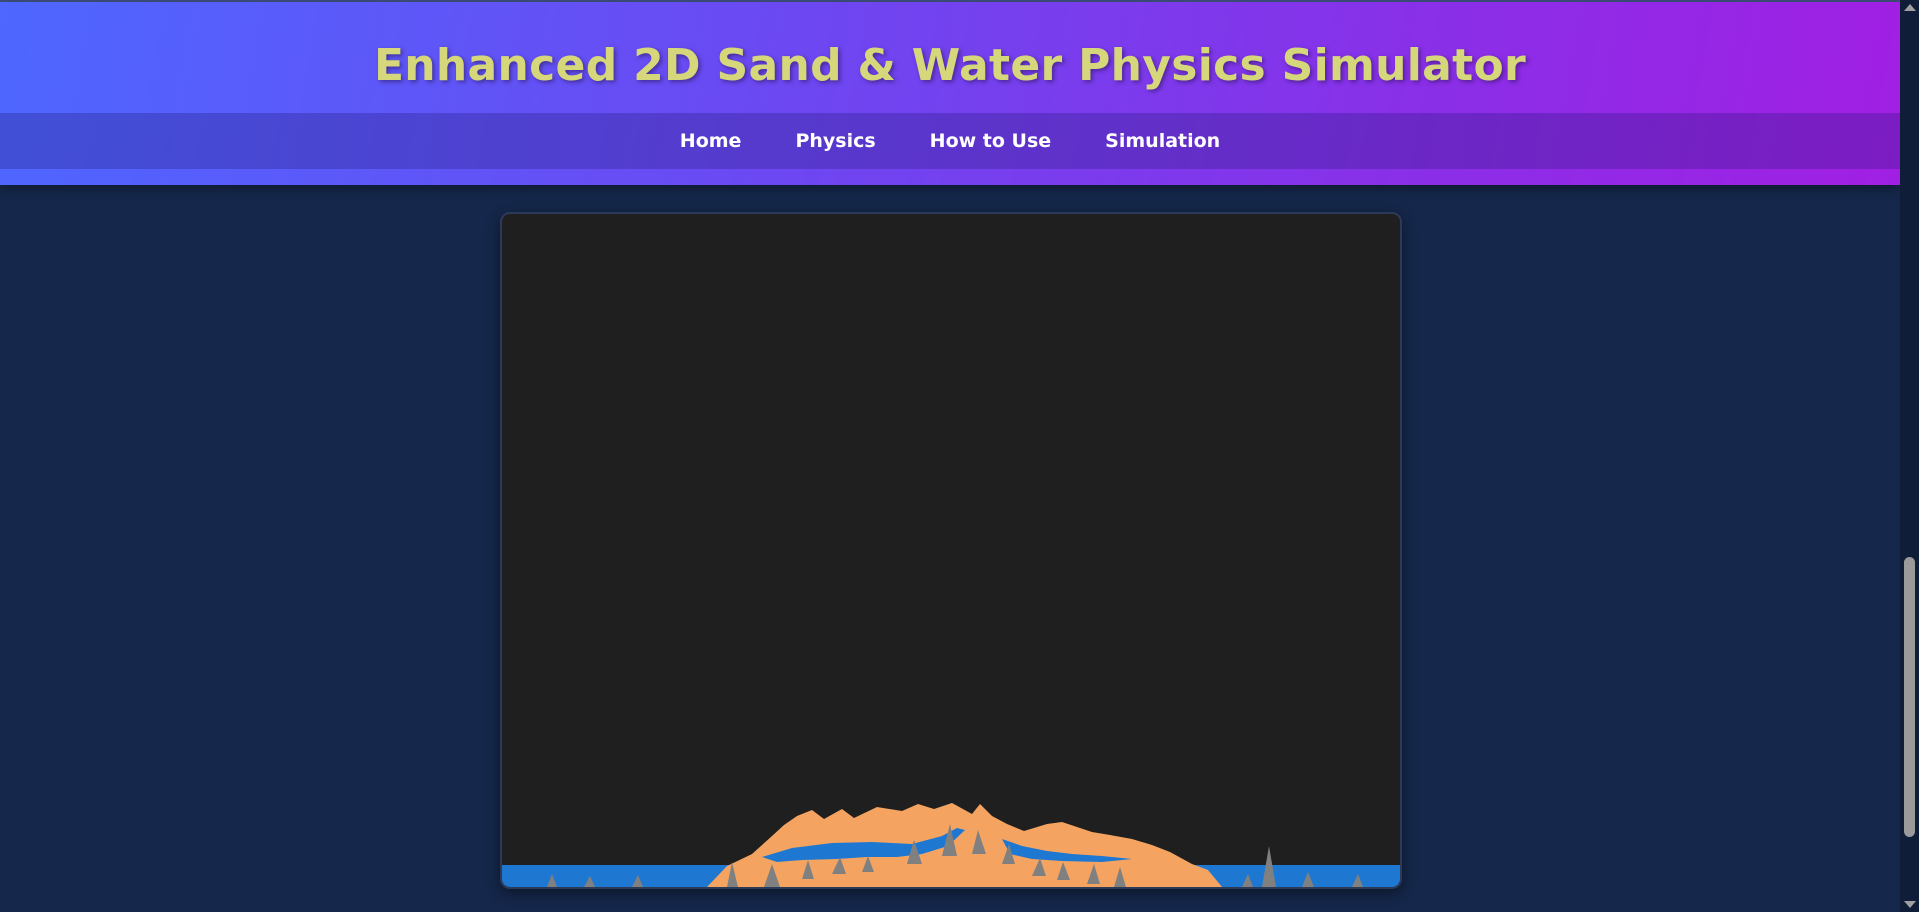 The image size is (1919, 912). I want to click on nav-physics: Physics, so click(835, 141).